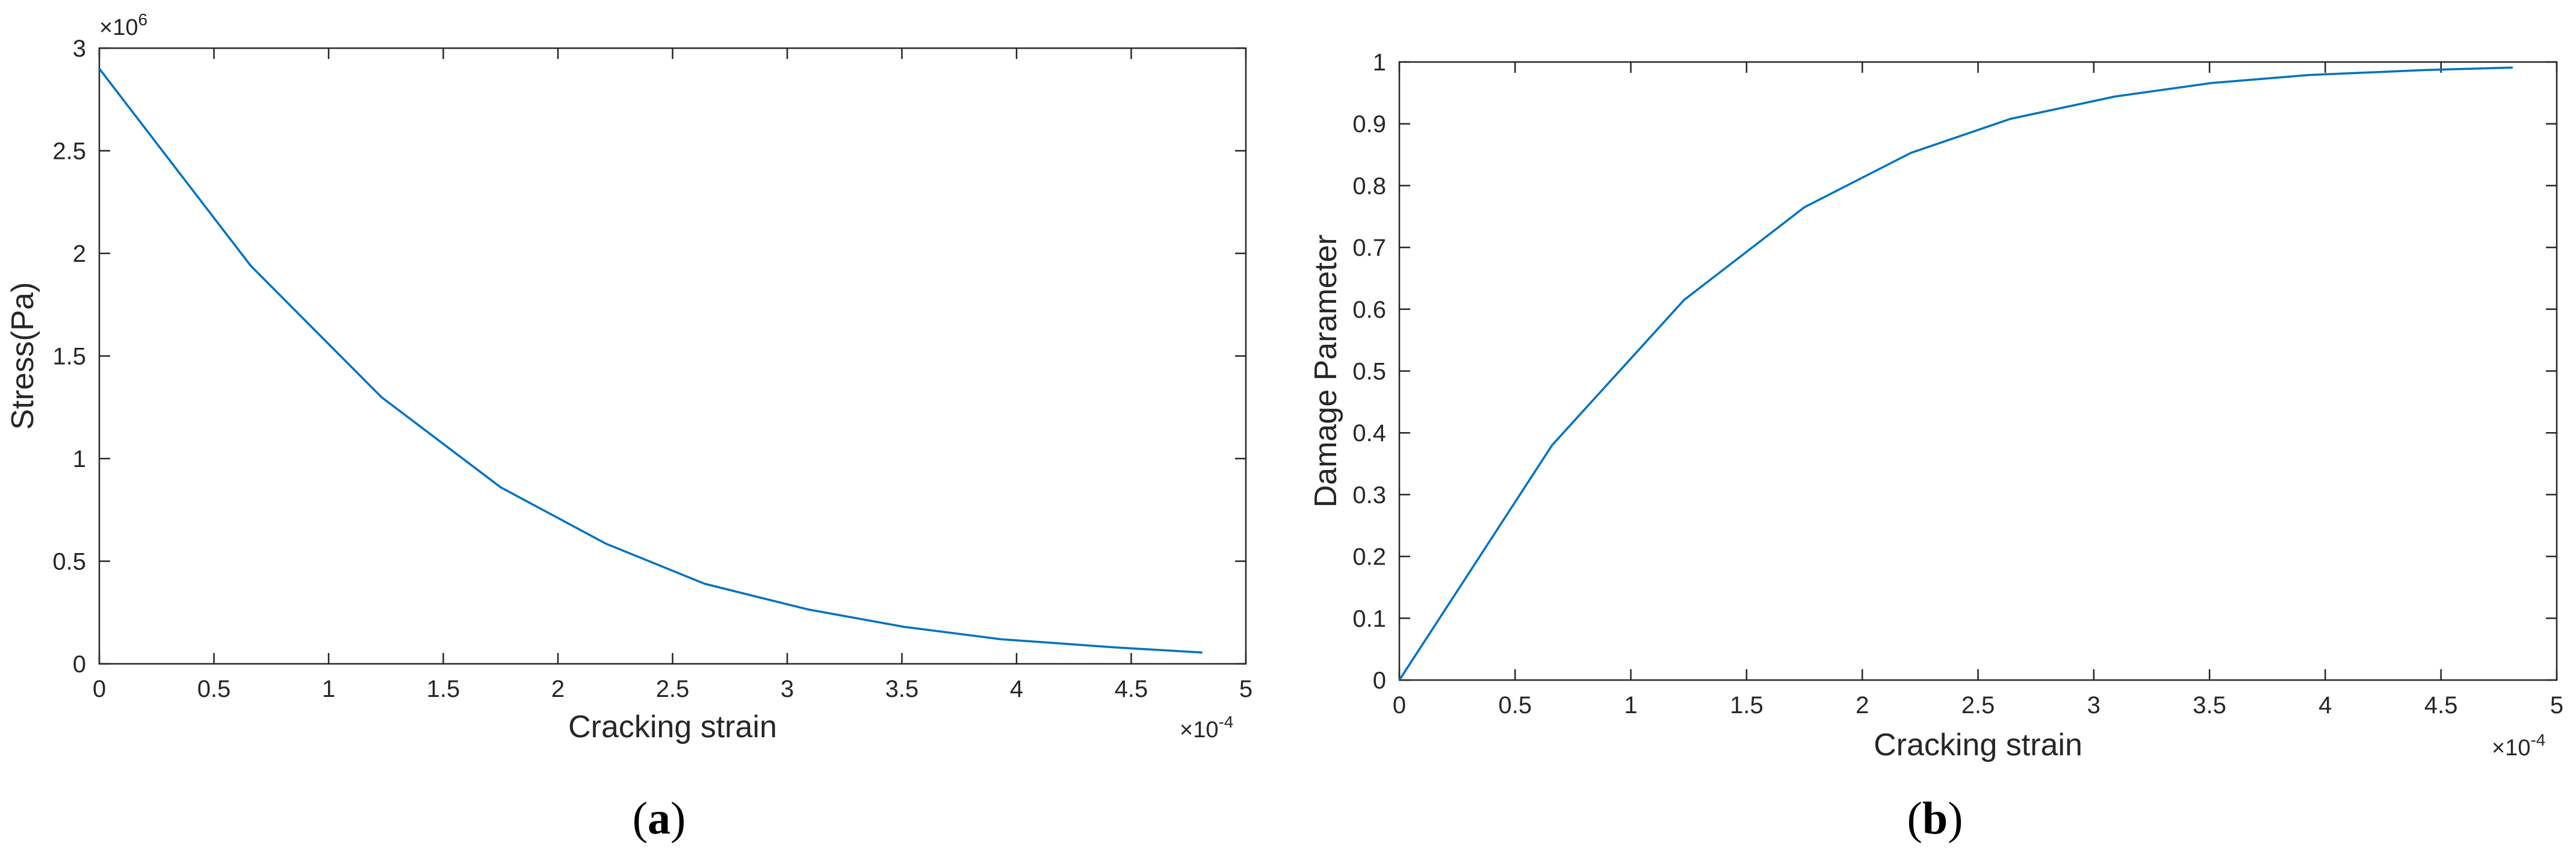 This screenshot has width=2576, height=857. What do you see at coordinates (80, 254) in the screenshot?
I see `y-tick-label: 2` at bounding box center [80, 254].